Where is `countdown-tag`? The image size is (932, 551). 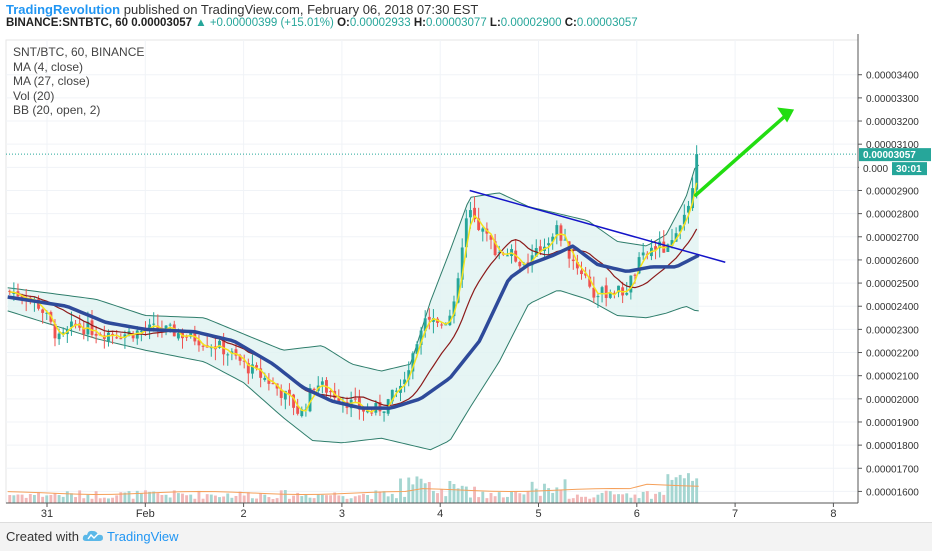 countdown-tag is located at coordinates (909, 169).